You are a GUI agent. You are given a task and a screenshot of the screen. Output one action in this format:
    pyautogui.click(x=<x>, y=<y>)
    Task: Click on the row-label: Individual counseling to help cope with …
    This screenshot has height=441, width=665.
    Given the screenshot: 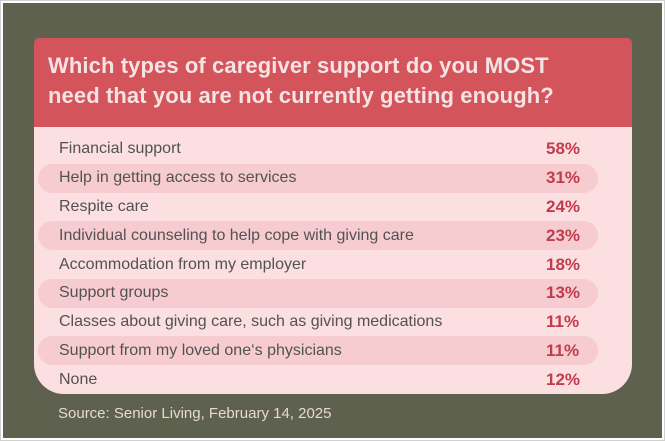 What is the action you would take?
    pyautogui.click(x=236, y=235)
    